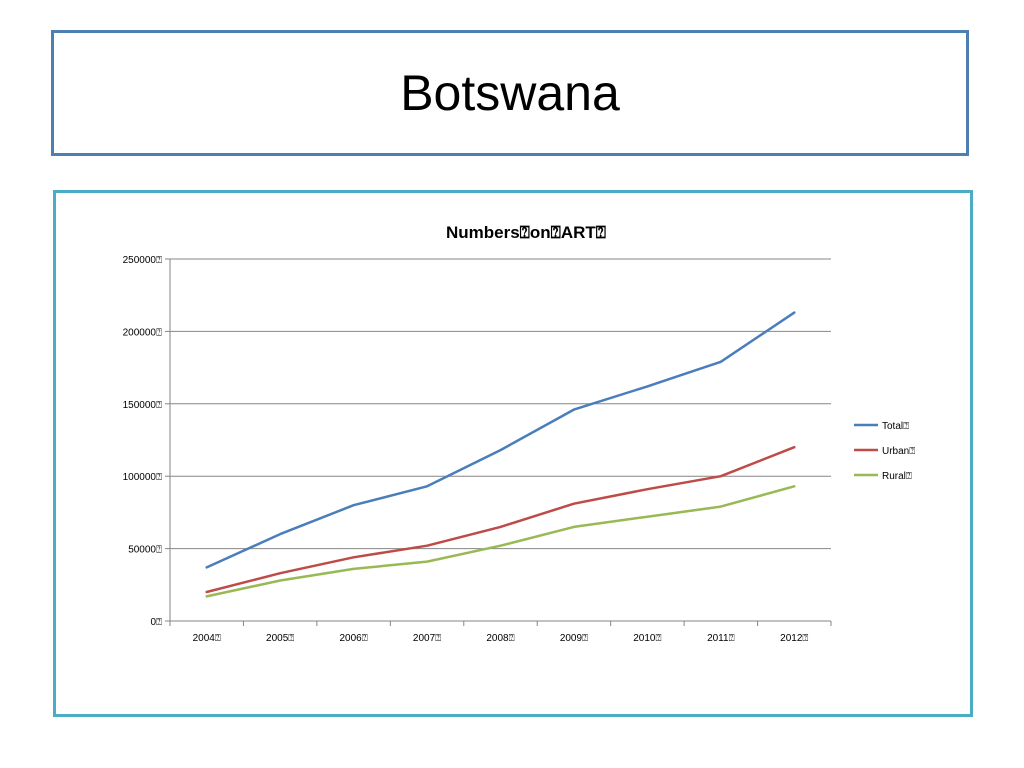 This screenshot has height=768, width=1024. I want to click on slide-title: Botswana, so click(510, 93).